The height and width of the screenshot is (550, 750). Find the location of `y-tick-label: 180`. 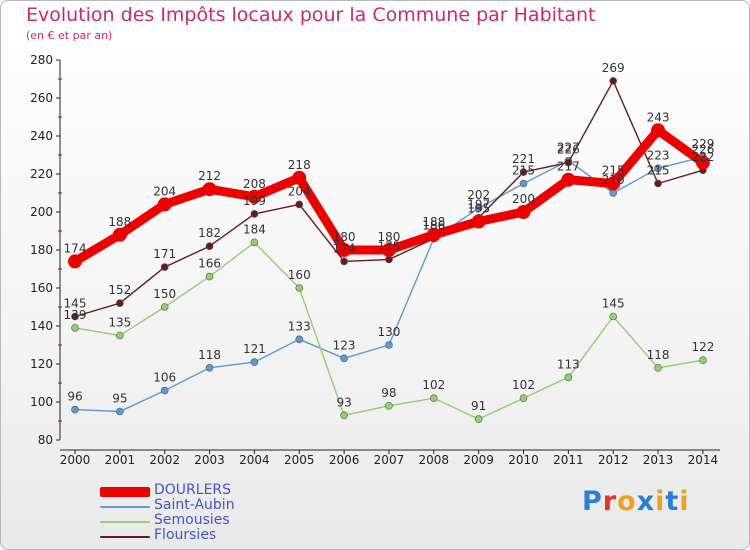

y-tick-label: 180 is located at coordinates (41, 250).